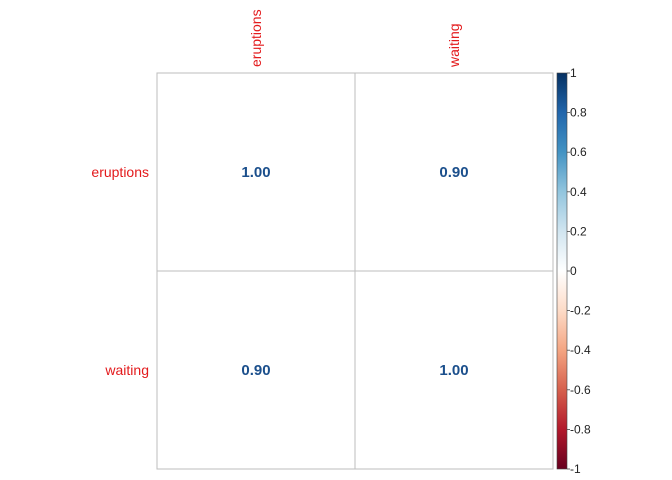 Image resolution: width=672 pixels, height=480 pixels. I want to click on legend-tick-label: -0.8, so click(580, 429).